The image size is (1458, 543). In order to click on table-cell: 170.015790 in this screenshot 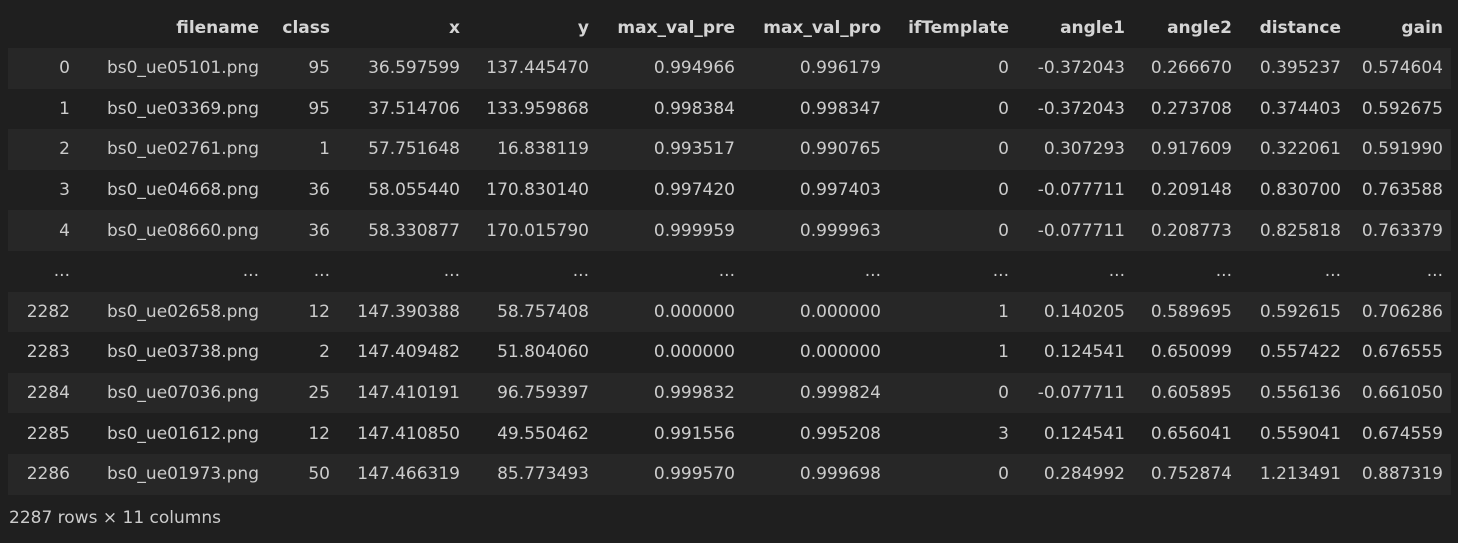, I will do `click(532, 230)`.